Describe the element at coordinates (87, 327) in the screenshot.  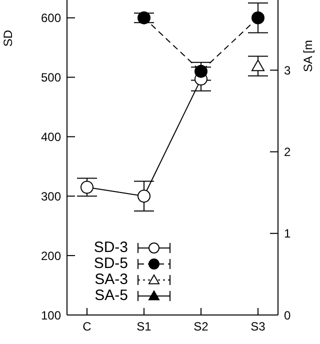
I see `x-tick-label: C` at that location.